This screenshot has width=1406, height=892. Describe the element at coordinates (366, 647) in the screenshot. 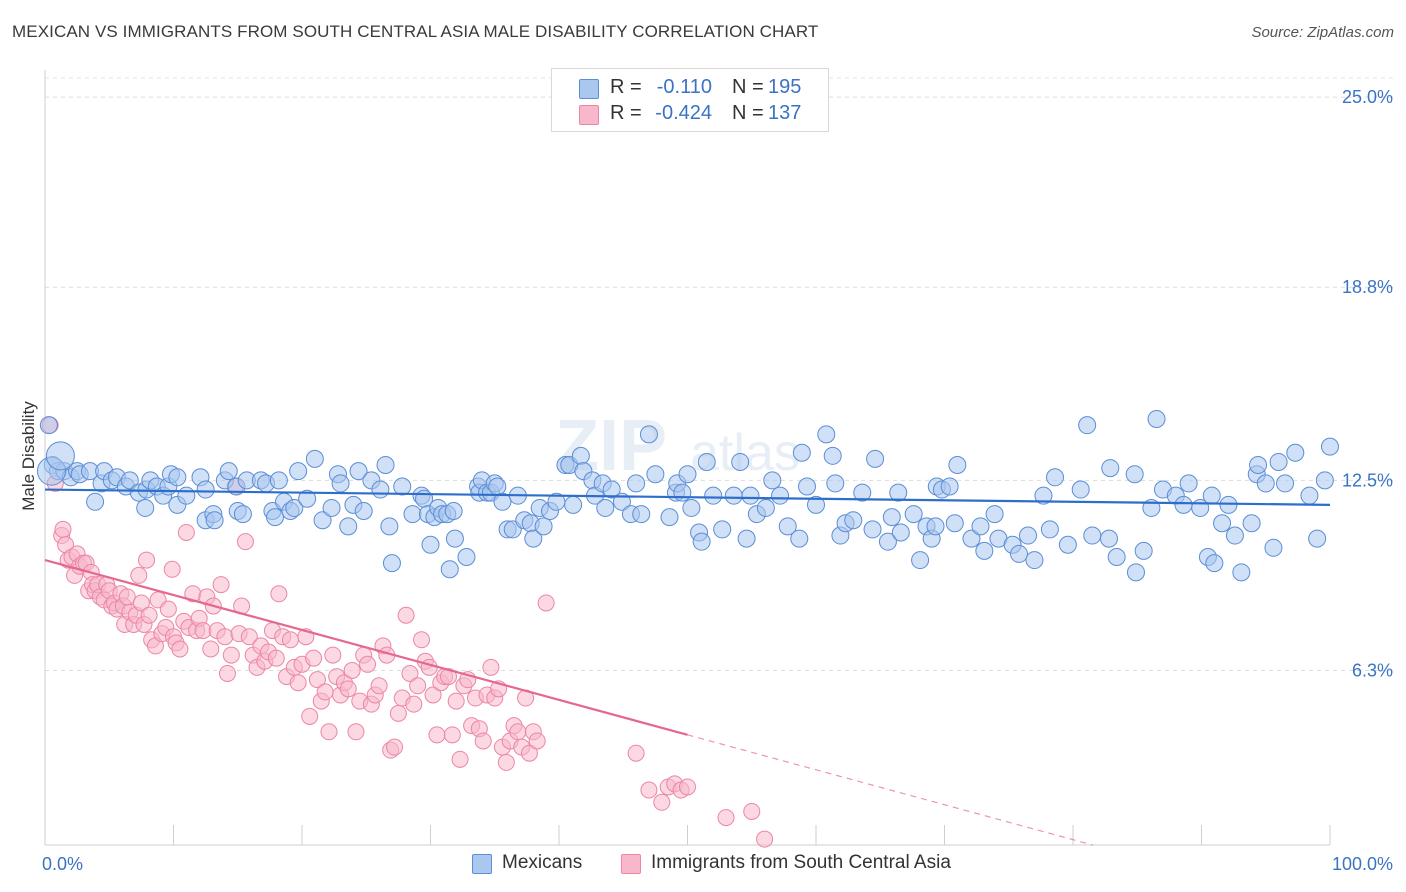

I see `trend-line-south-central-asia` at that location.